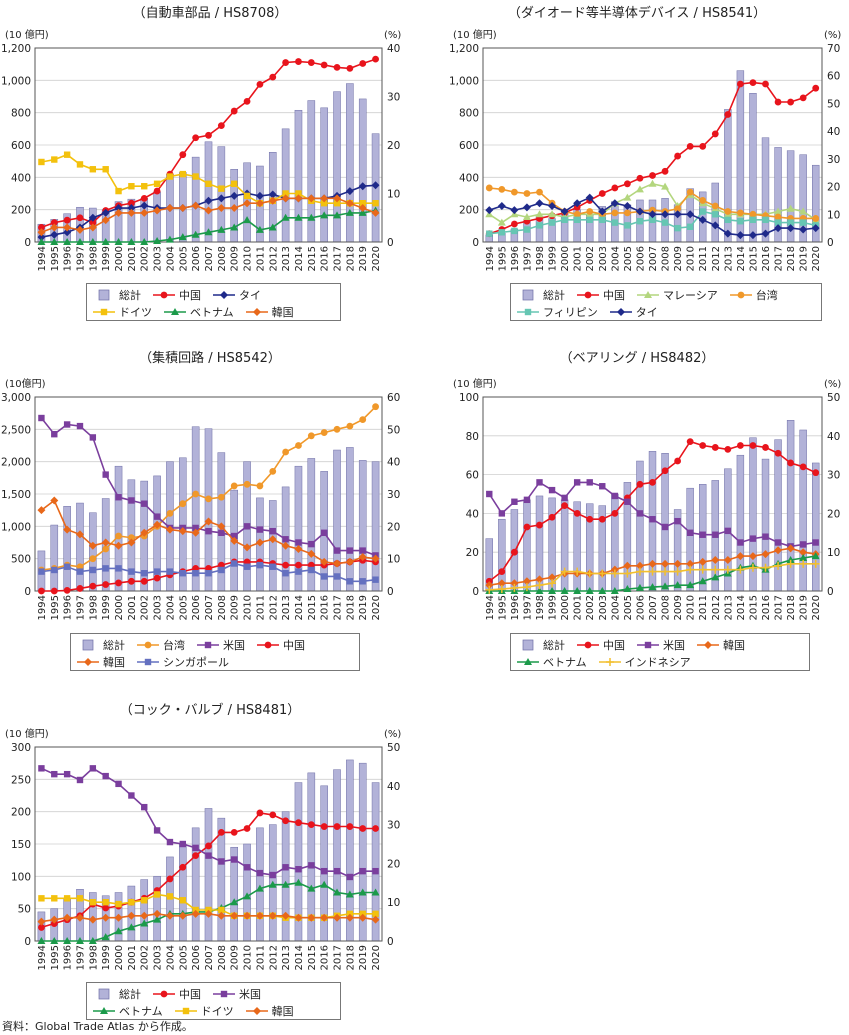  Describe the element at coordinates (640, 607) in the screenshot. I see `x-tick-label: 2006` at that location.